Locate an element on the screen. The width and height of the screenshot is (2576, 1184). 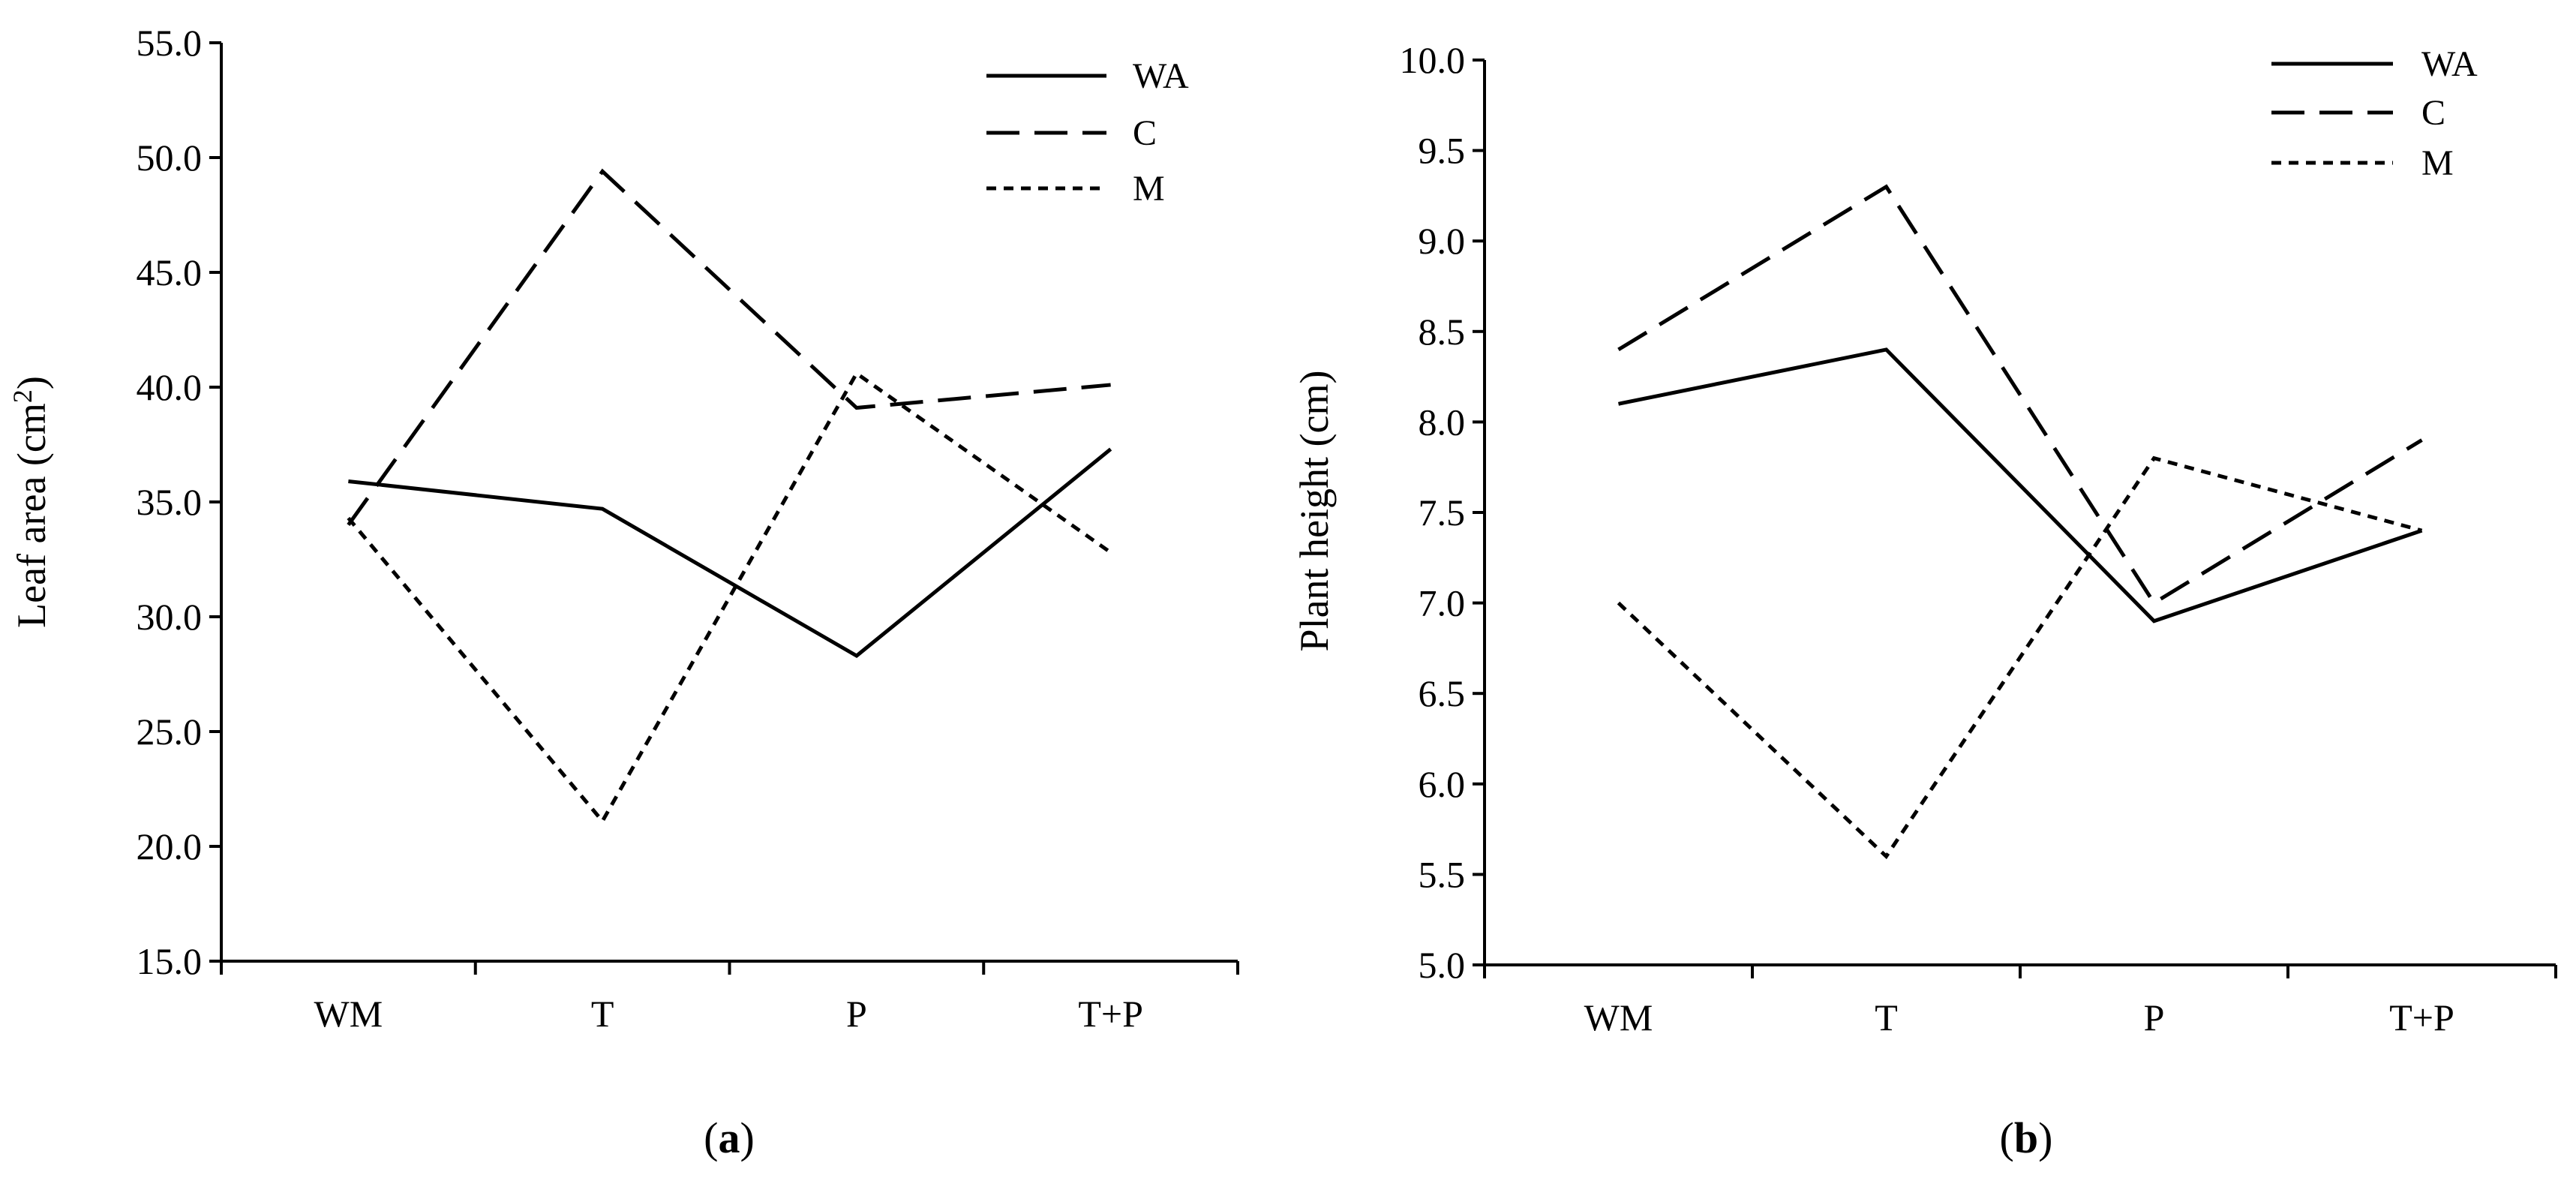
y-tick-label: 35.0 is located at coordinates (170, 502).